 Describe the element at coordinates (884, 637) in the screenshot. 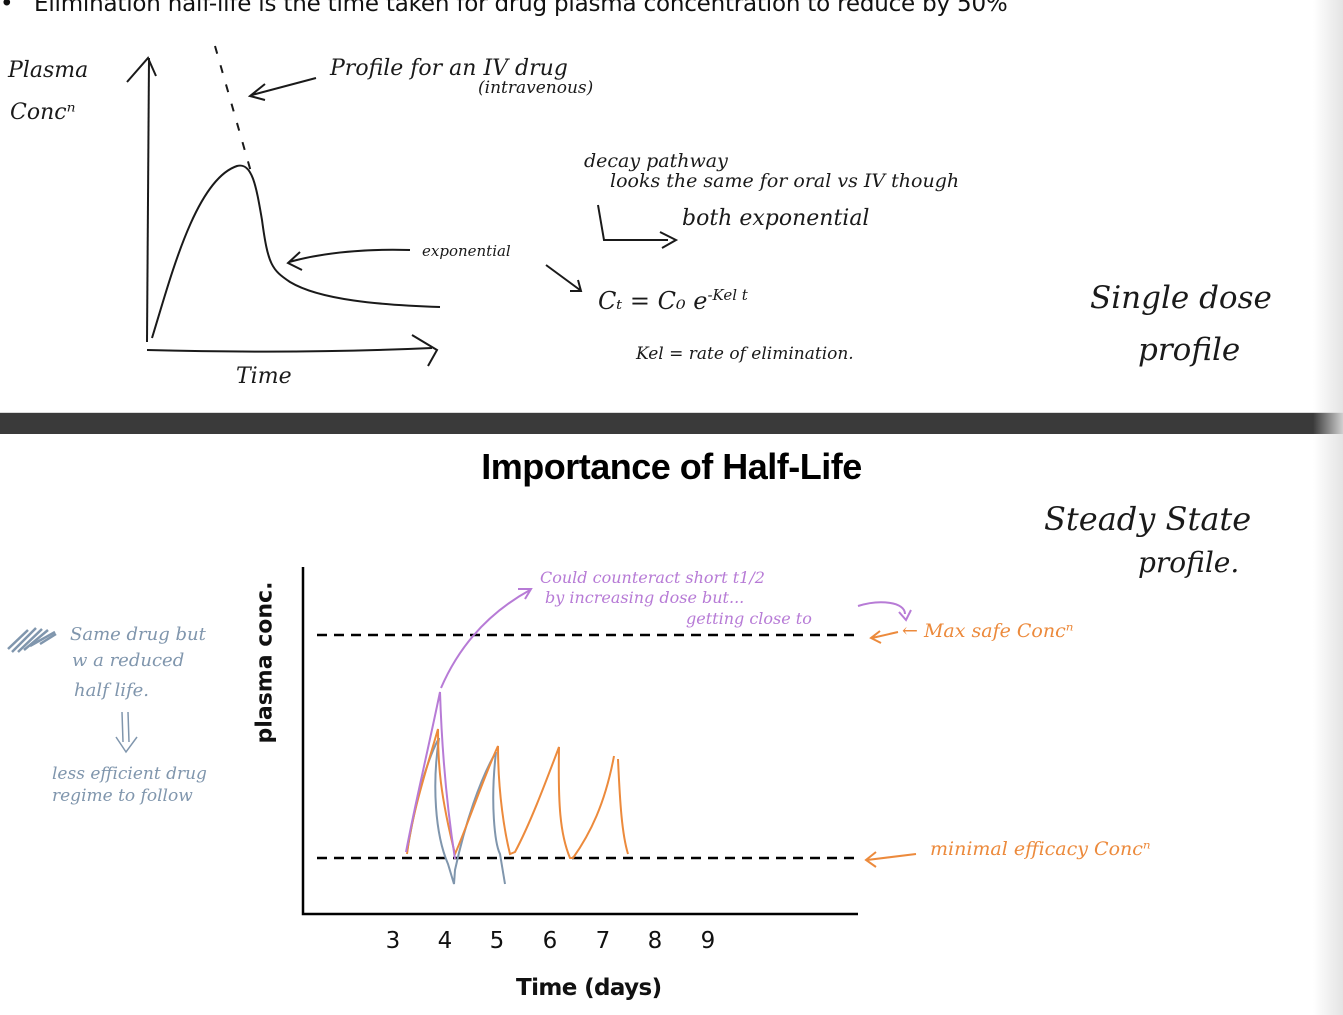

I see `max-safe-arrow-icon` at that location.